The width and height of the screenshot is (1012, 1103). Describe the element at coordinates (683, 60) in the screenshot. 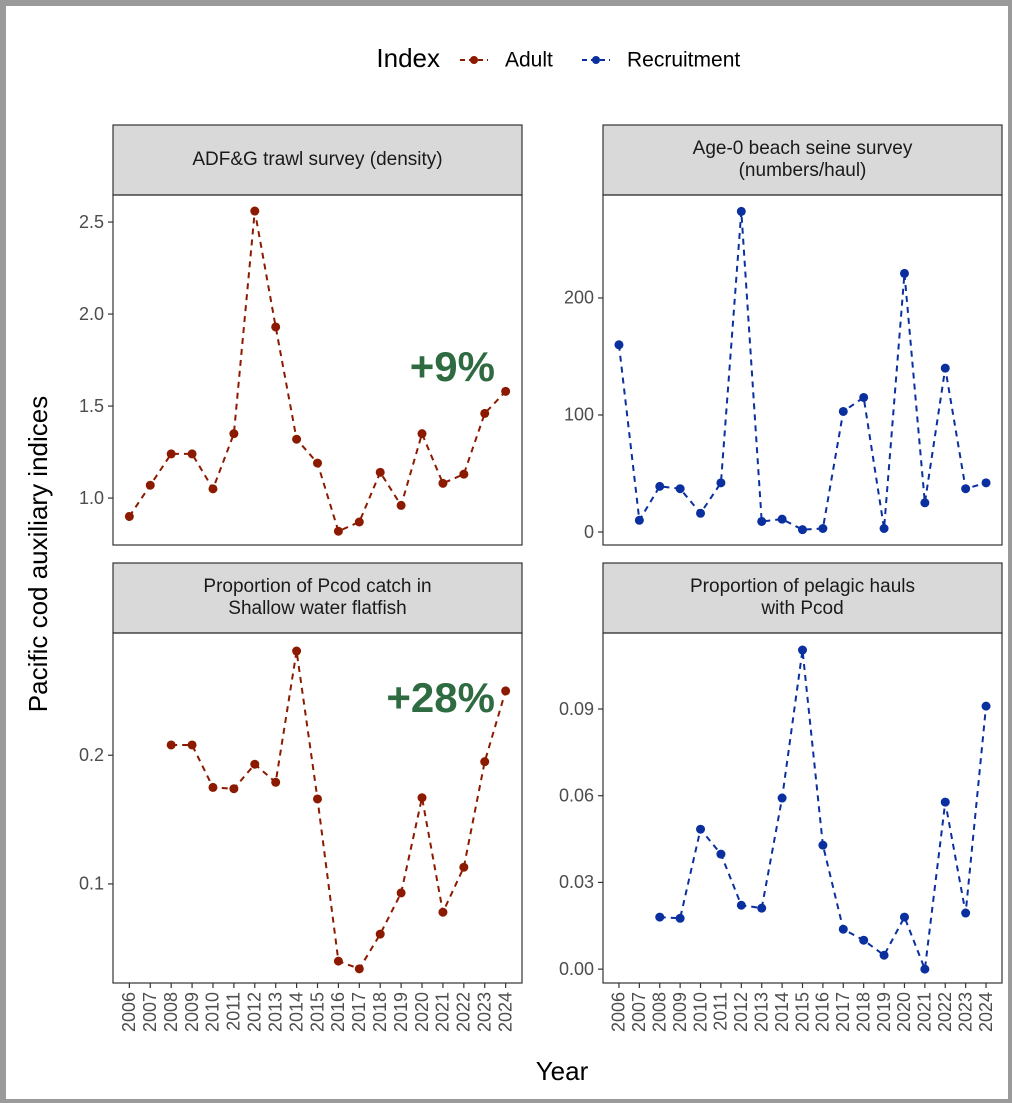

I see `legend-label: Recruitment` at that location.